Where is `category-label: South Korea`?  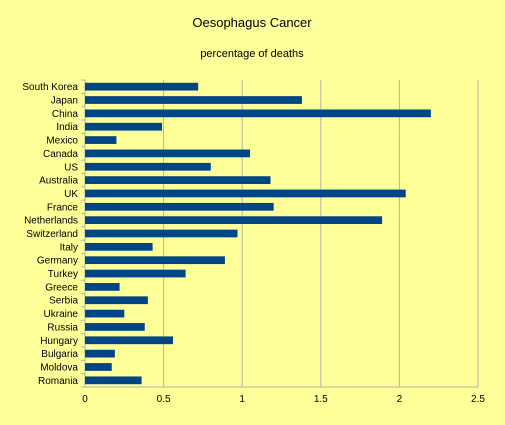 category-label: South Korea is located at coordinates (50, 87).